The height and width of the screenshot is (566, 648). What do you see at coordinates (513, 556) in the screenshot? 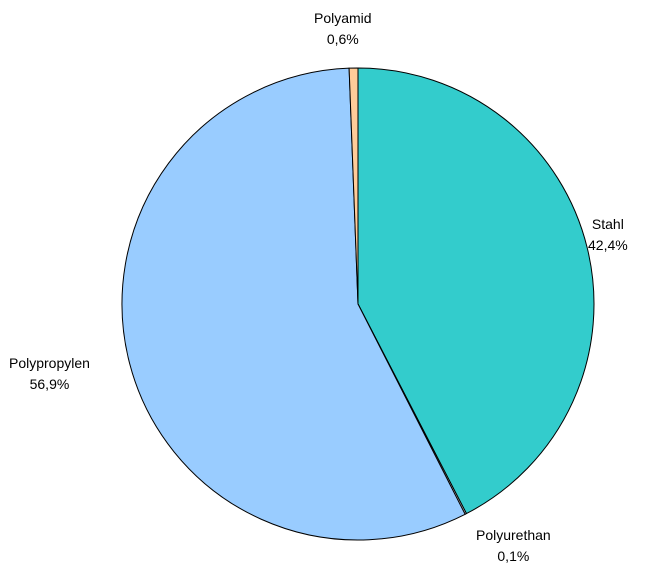
I see `label-polyurethan-value: 0,1%` at bounding box center [513, 556].